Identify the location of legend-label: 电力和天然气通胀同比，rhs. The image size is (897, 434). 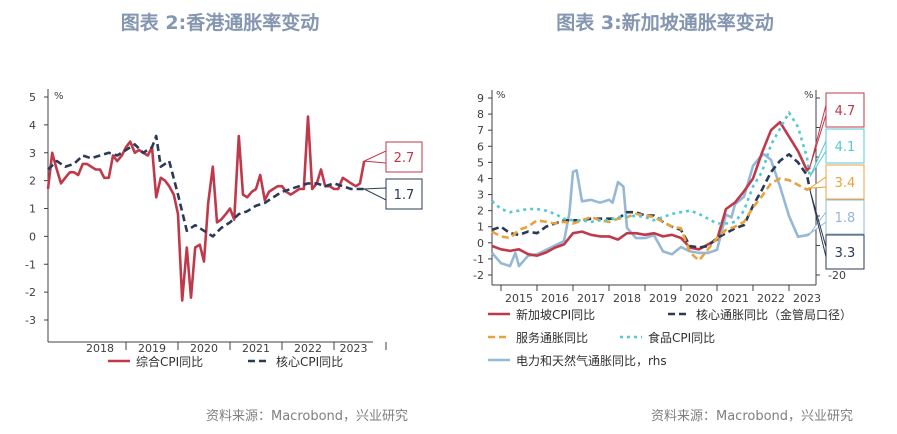
(591, 360).